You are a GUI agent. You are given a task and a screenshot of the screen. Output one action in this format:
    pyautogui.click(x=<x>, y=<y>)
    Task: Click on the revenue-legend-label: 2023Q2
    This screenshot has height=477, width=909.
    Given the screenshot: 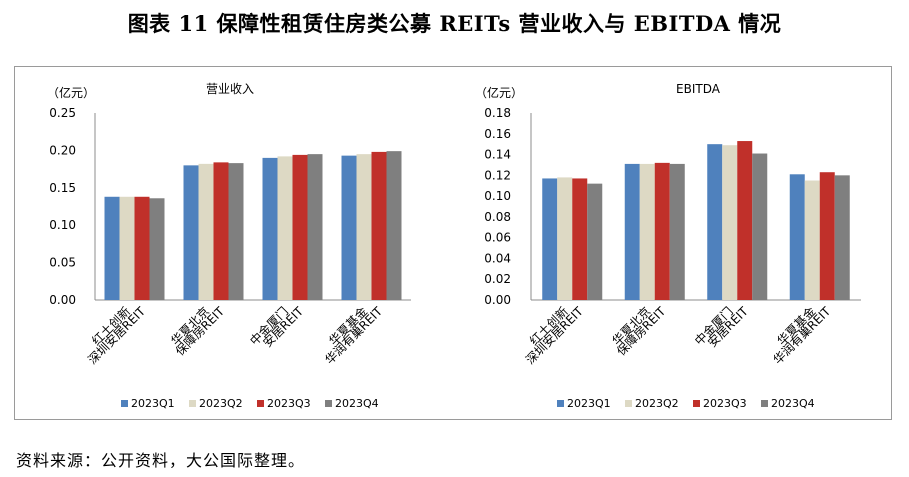 What is the action you would take?
    pyautogui.click(x=221, y=403)
    